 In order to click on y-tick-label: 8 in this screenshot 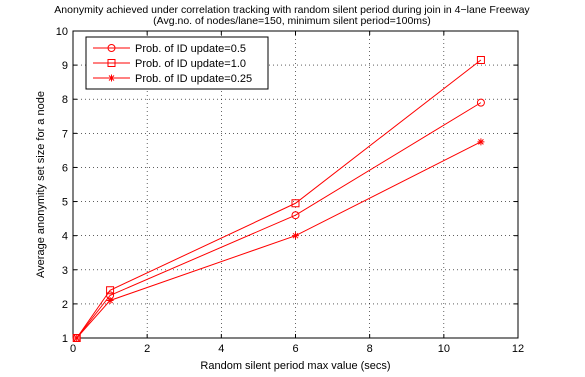, I will do `click(65, 100)`.